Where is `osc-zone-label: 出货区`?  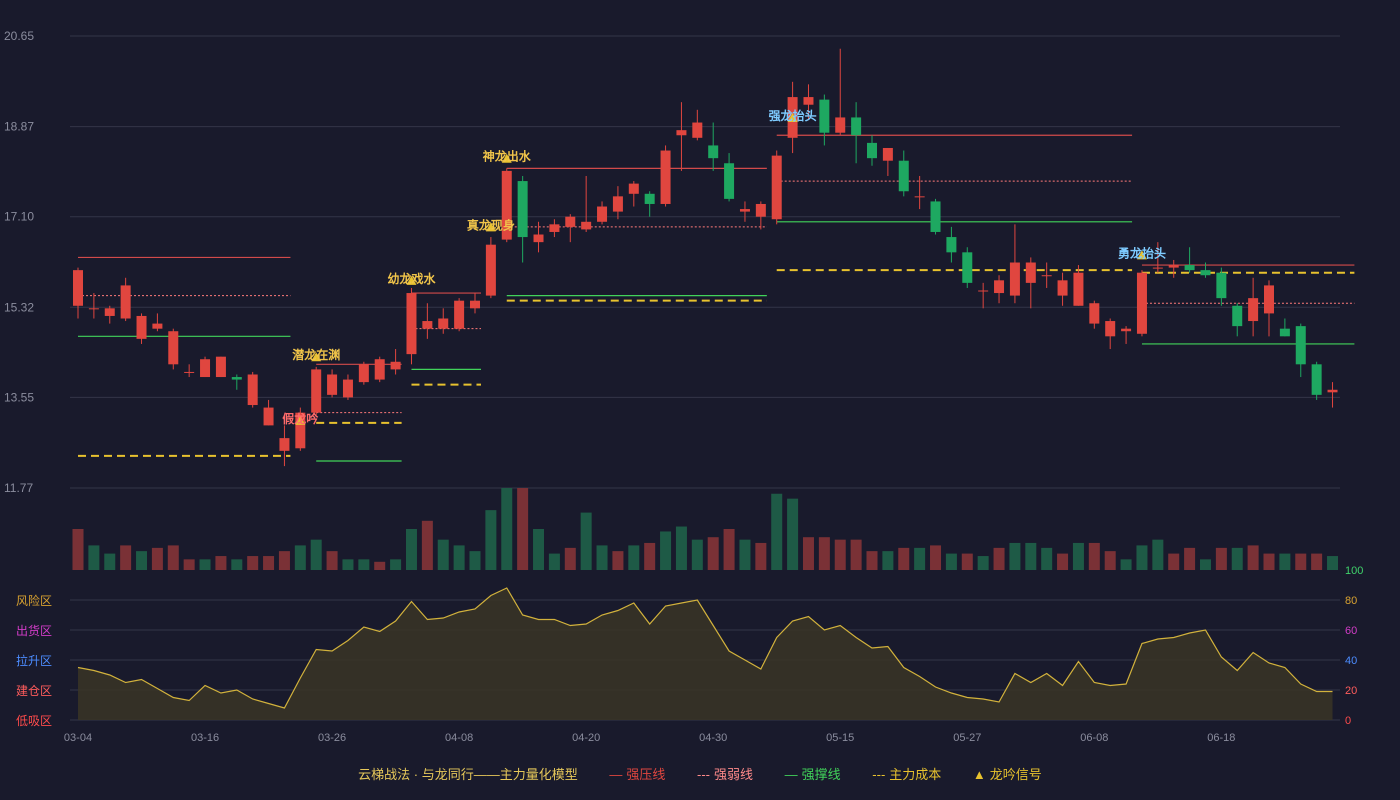
osc-zone-label: 出货区 is located at coordinates (34, 630).